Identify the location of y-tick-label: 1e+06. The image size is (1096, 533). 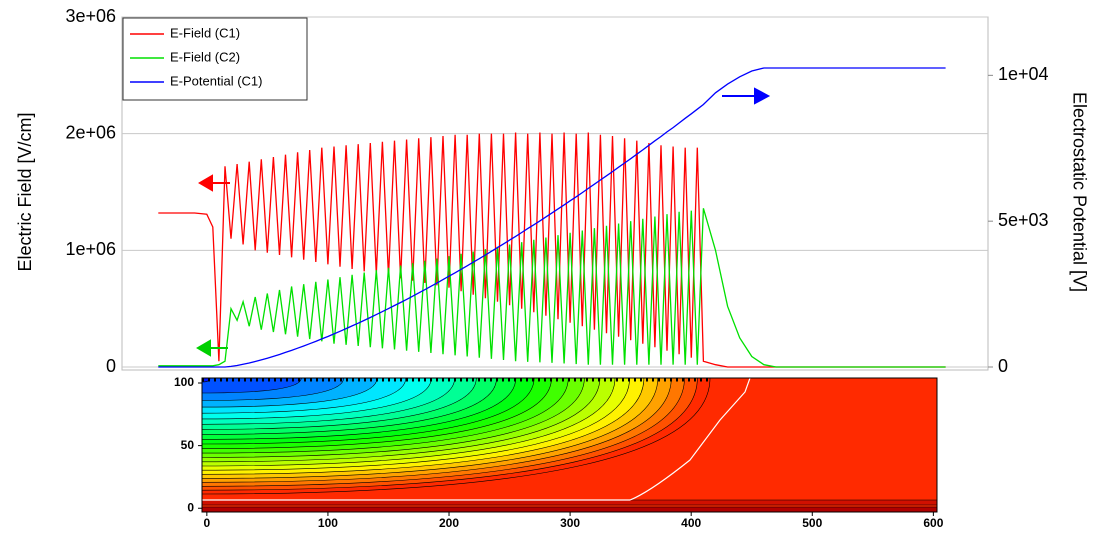
(90, 249).